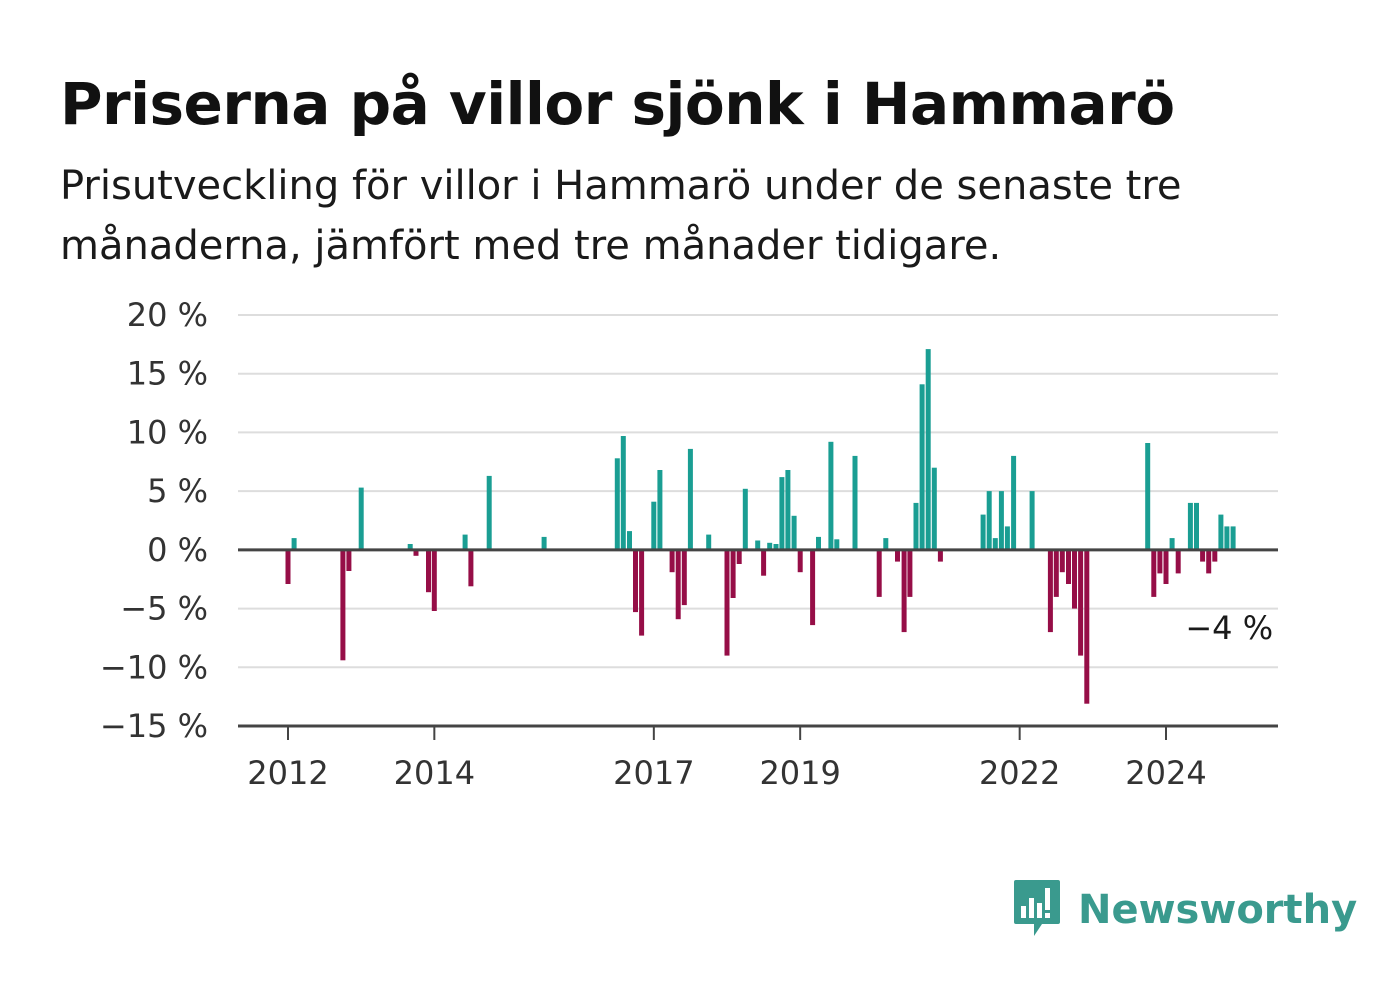  I want to click on x-tick-label: 2012, so click(287, 773).